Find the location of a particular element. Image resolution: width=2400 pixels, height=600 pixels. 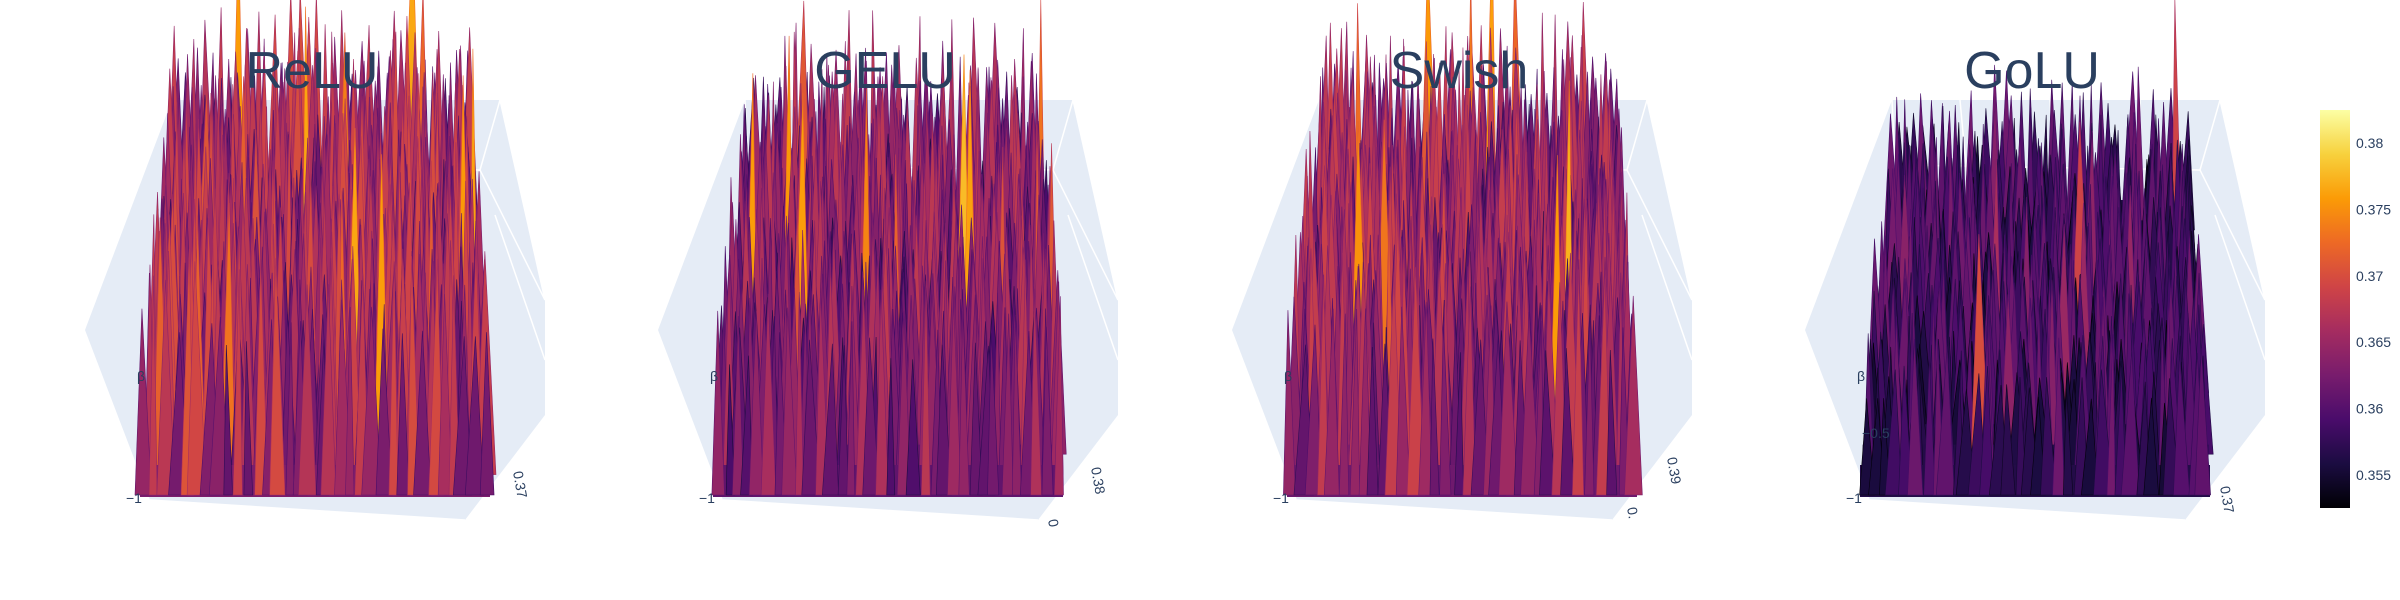

tick-label-left: −1 is located at coordinates (707, 498).